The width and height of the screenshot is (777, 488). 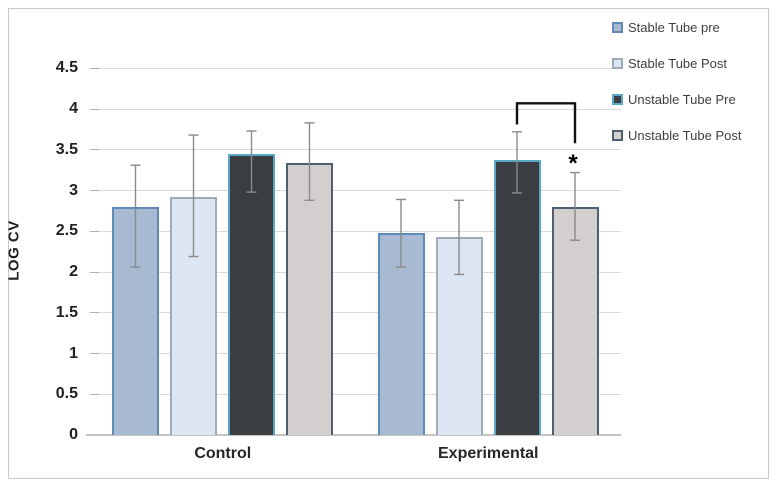 What do you see at coordinates (66, 394) in the screenshot?
I see `y-tick-label: 0.5` at bounding box center [66, 394].